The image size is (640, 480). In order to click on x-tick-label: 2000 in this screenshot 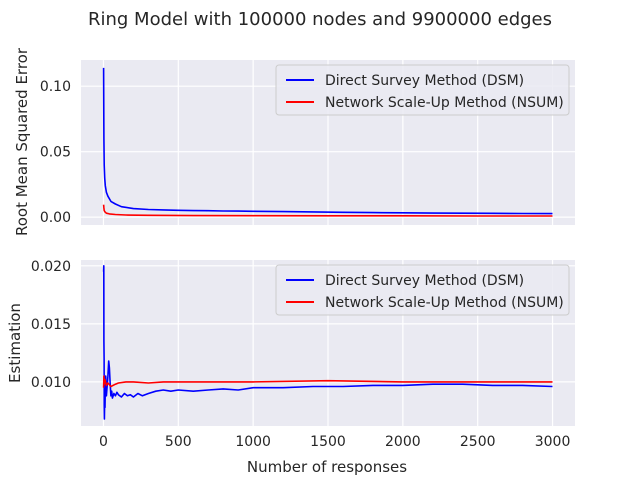, I will do `click(403, 442)`.